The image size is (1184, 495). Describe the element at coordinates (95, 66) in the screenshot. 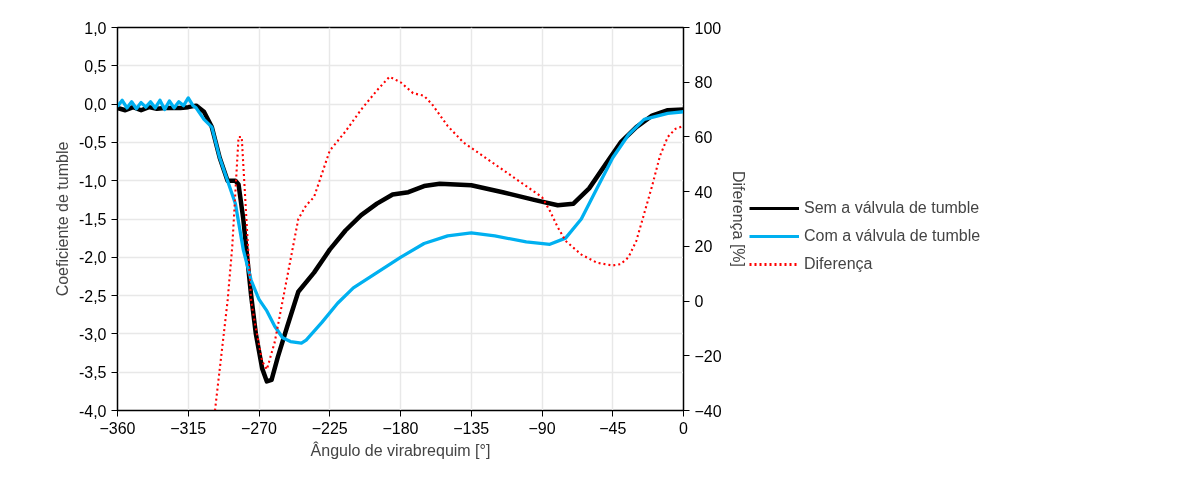

I see `y-tick-label: 0,5` at that location.